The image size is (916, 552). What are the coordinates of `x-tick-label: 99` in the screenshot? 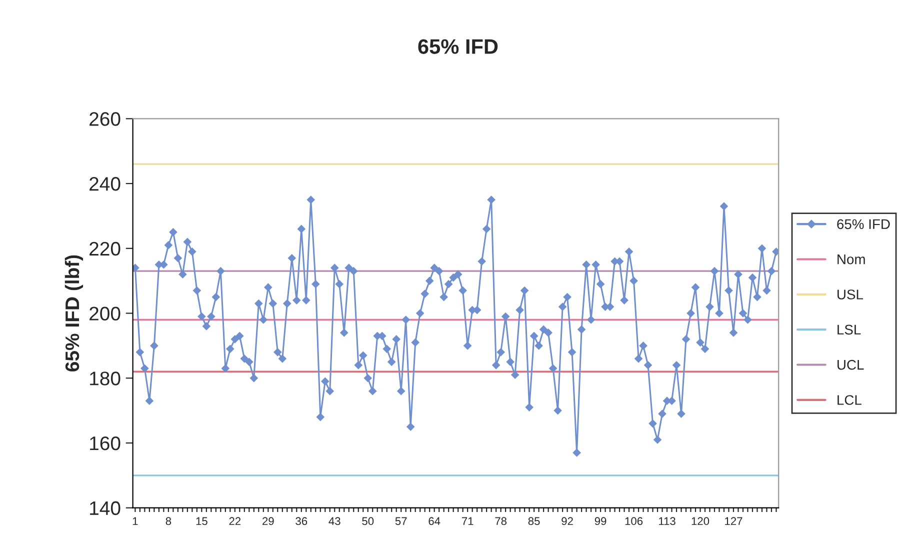 It's located at (600, 521).